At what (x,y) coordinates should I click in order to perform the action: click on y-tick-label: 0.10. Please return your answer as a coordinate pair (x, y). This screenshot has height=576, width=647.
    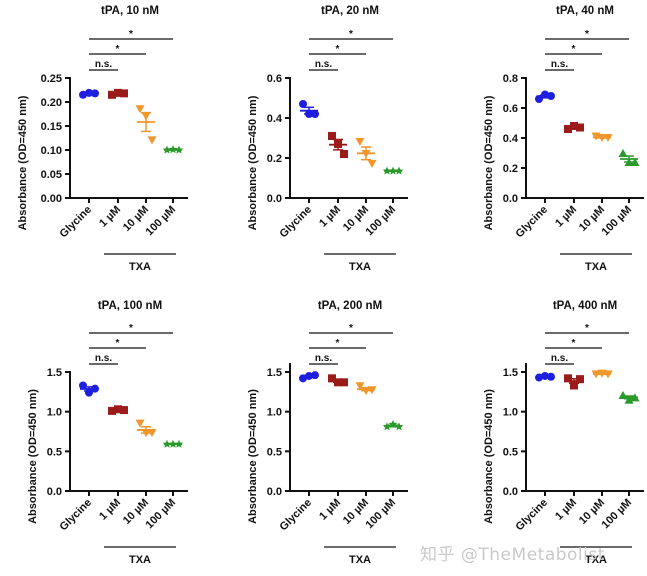
    Looking at the image, I should click on (51, 151).